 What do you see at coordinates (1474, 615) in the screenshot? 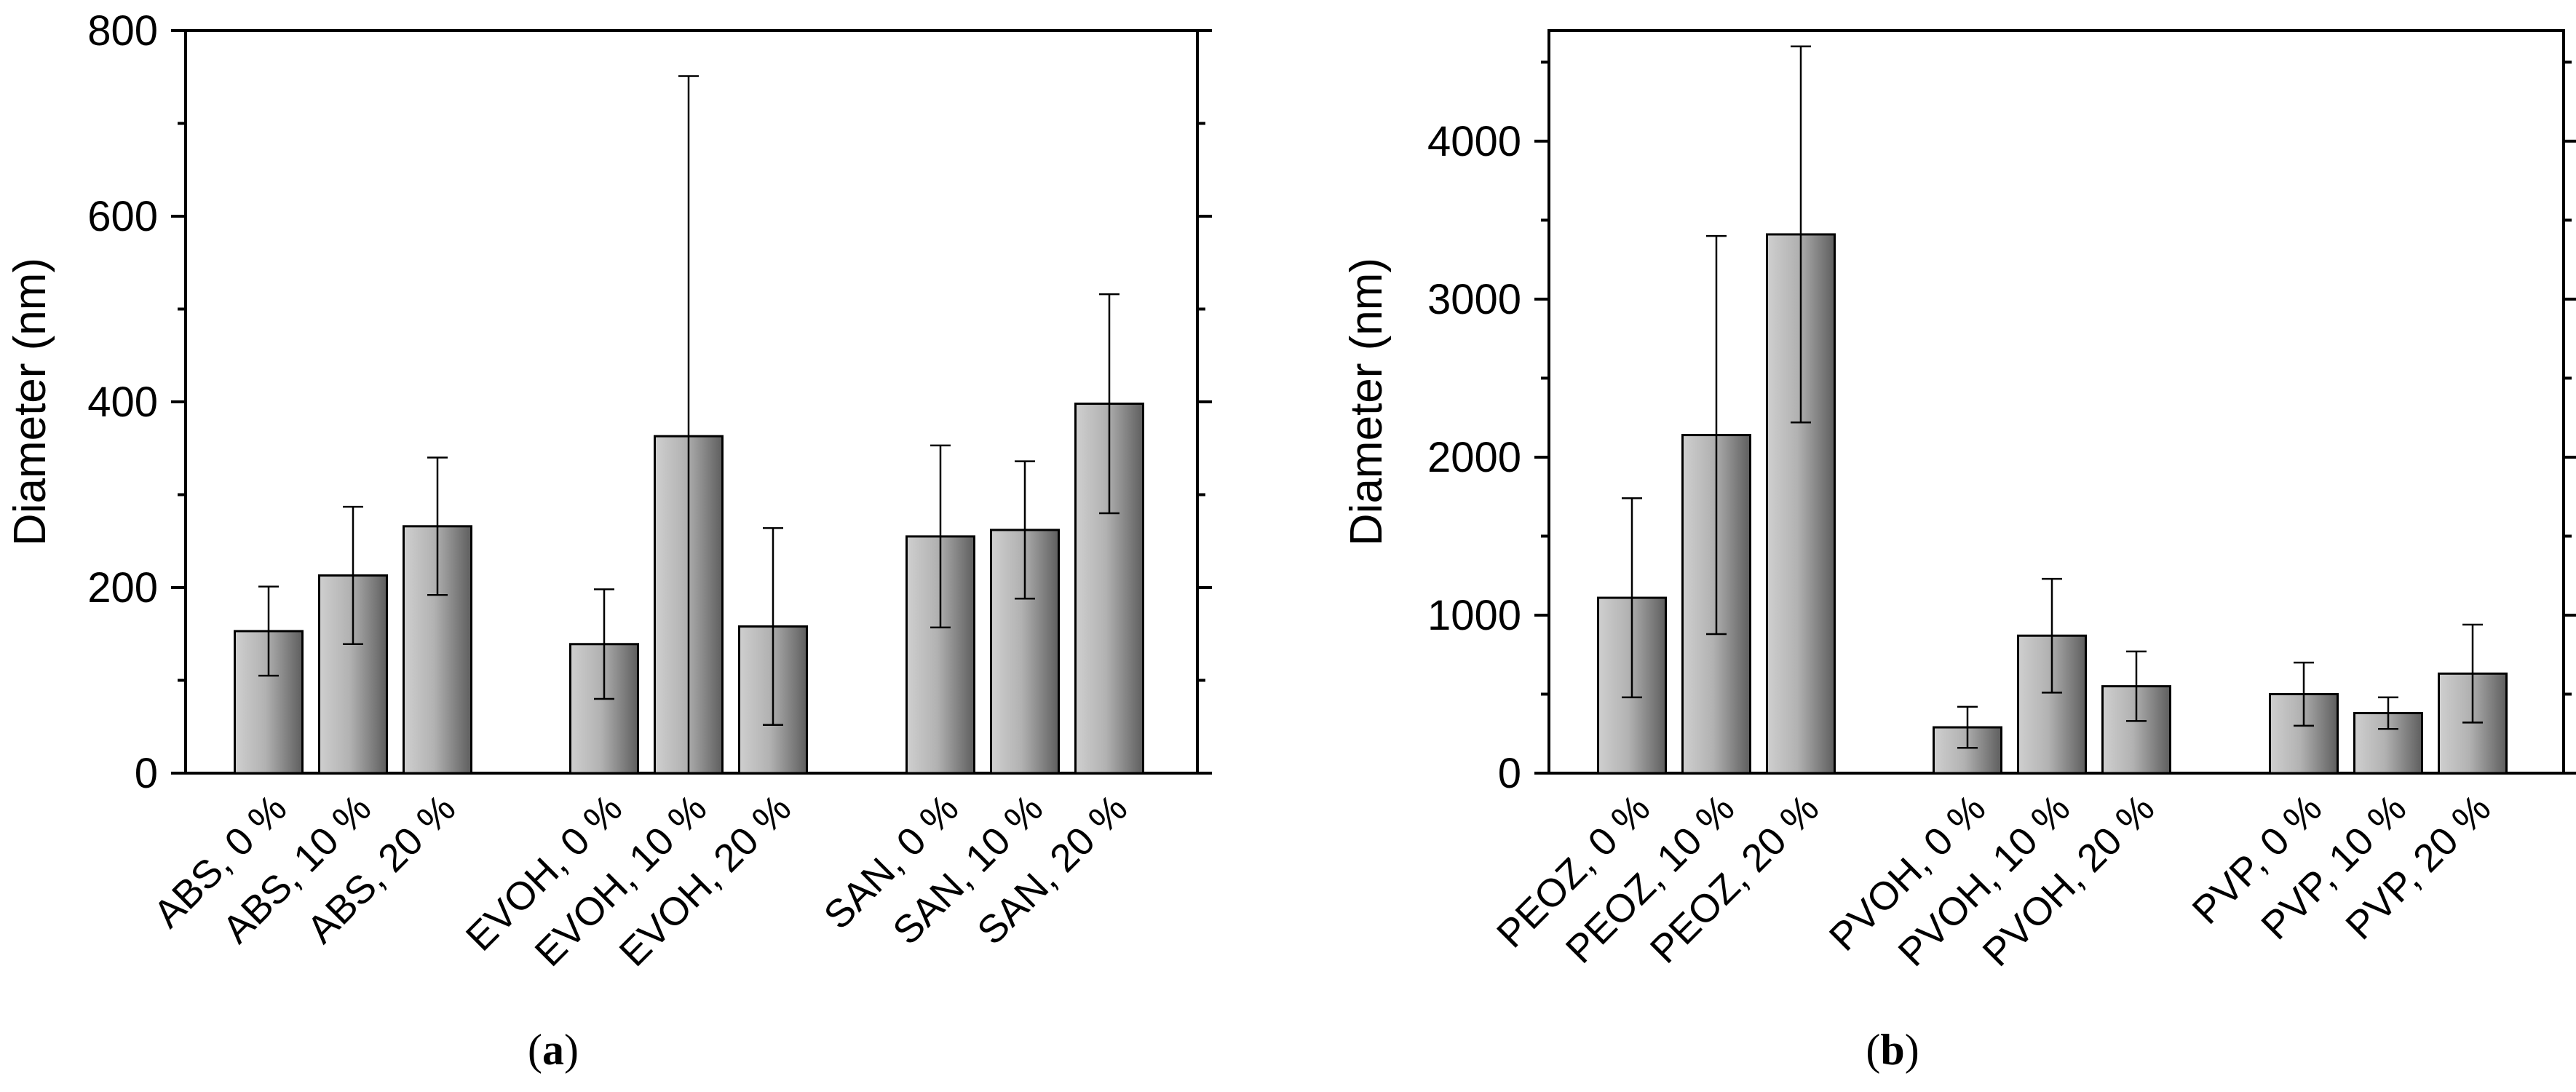
I see `y-tick-label: 1000` at bounding box center [1474, 615].